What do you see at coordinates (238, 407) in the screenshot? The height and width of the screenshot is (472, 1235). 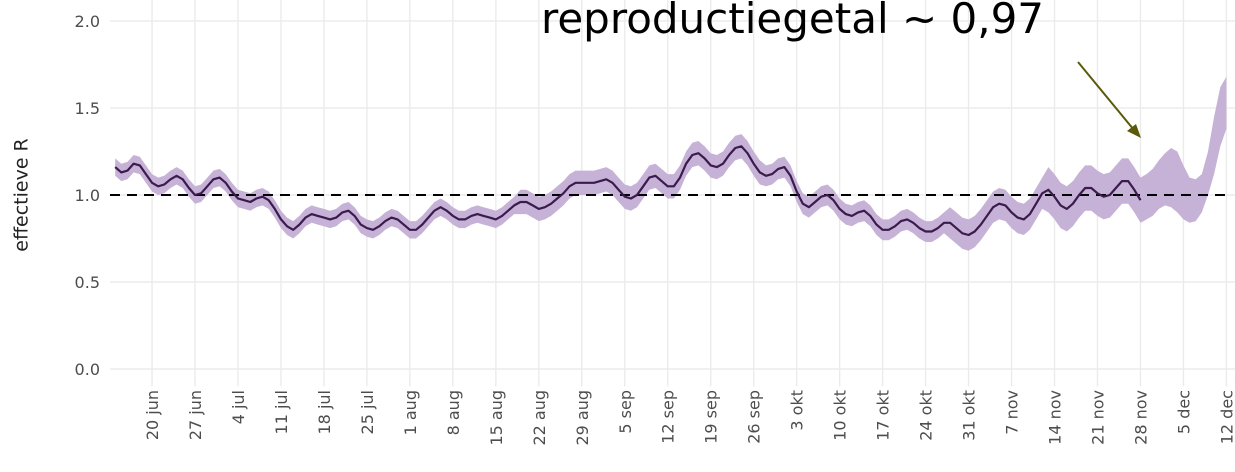 I see `x-tick-label: 4 jul` at bounding box center [238, 407].